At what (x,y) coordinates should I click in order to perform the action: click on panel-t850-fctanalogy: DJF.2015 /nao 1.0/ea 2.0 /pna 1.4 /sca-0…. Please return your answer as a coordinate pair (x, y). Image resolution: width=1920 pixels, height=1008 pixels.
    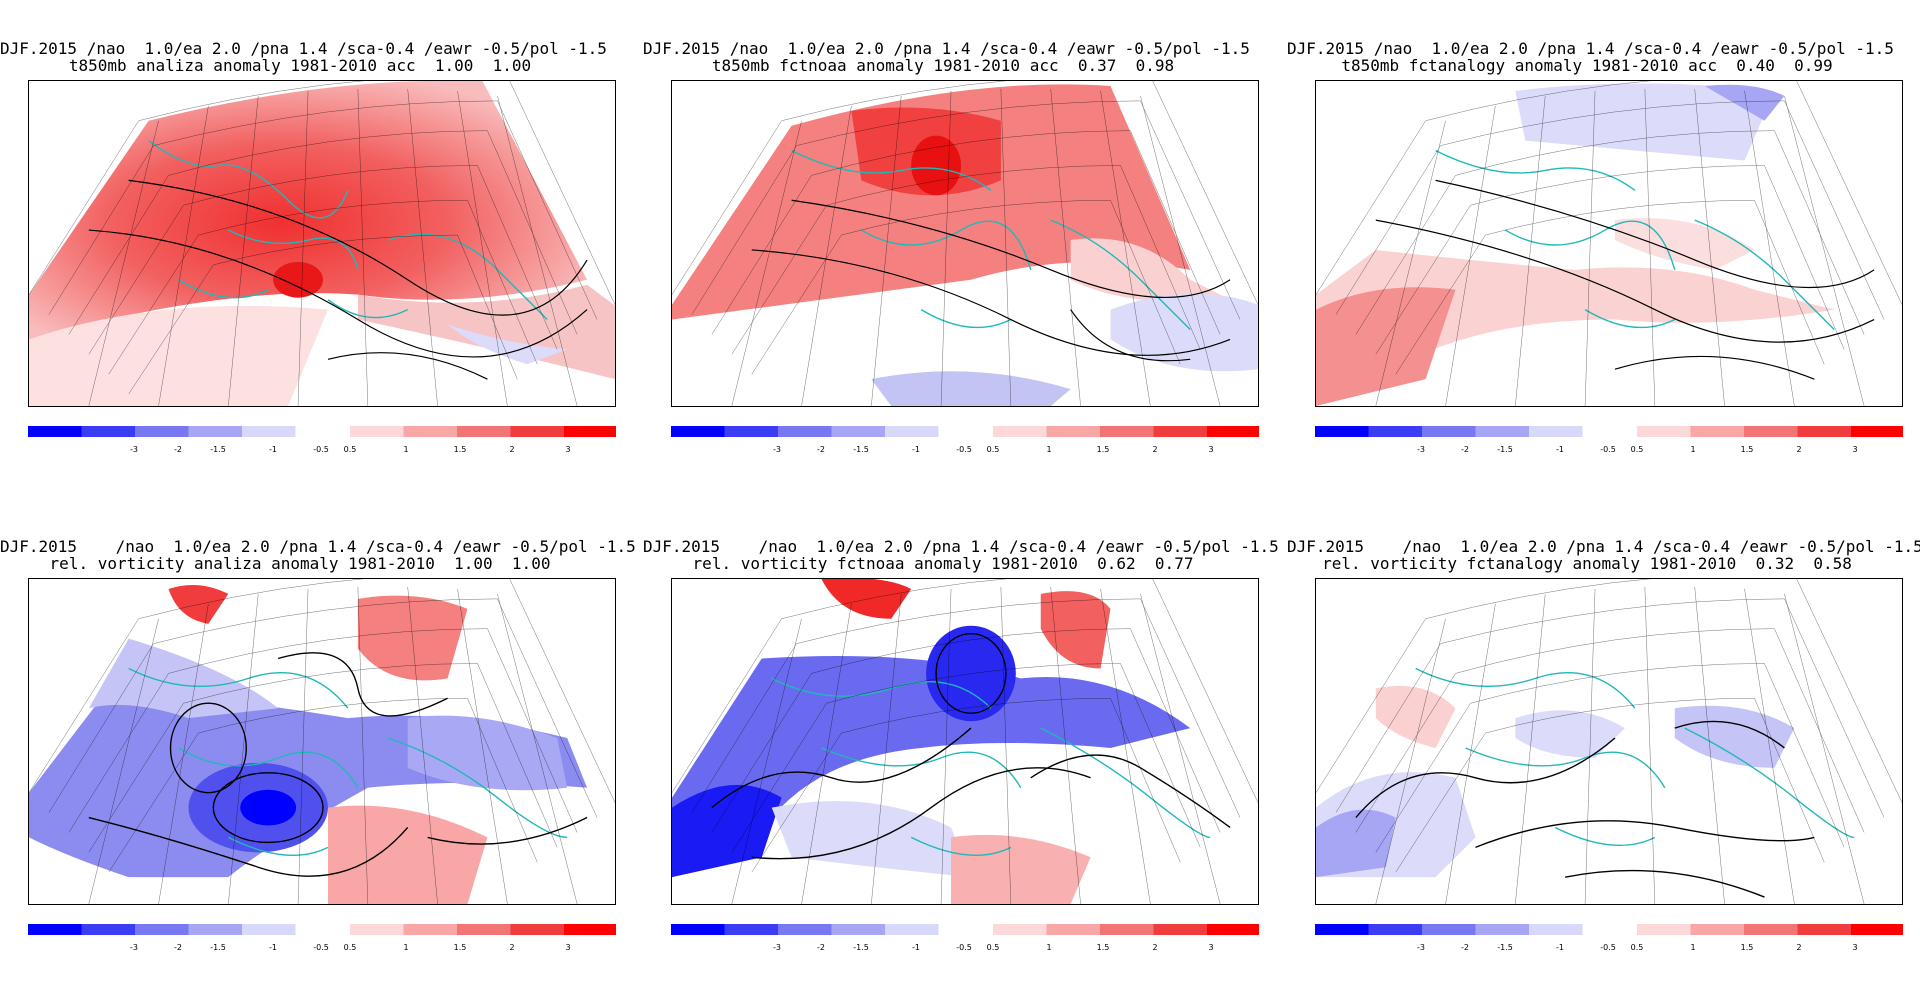
    Looking at the image, I should click on (1595, 275).